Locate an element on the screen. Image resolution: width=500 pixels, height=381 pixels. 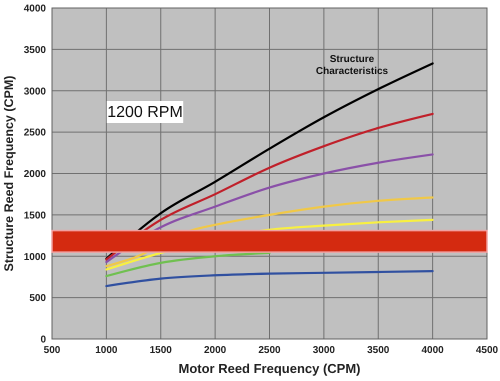
x-tick-label: 3500 is located at coordinates (378, 350).